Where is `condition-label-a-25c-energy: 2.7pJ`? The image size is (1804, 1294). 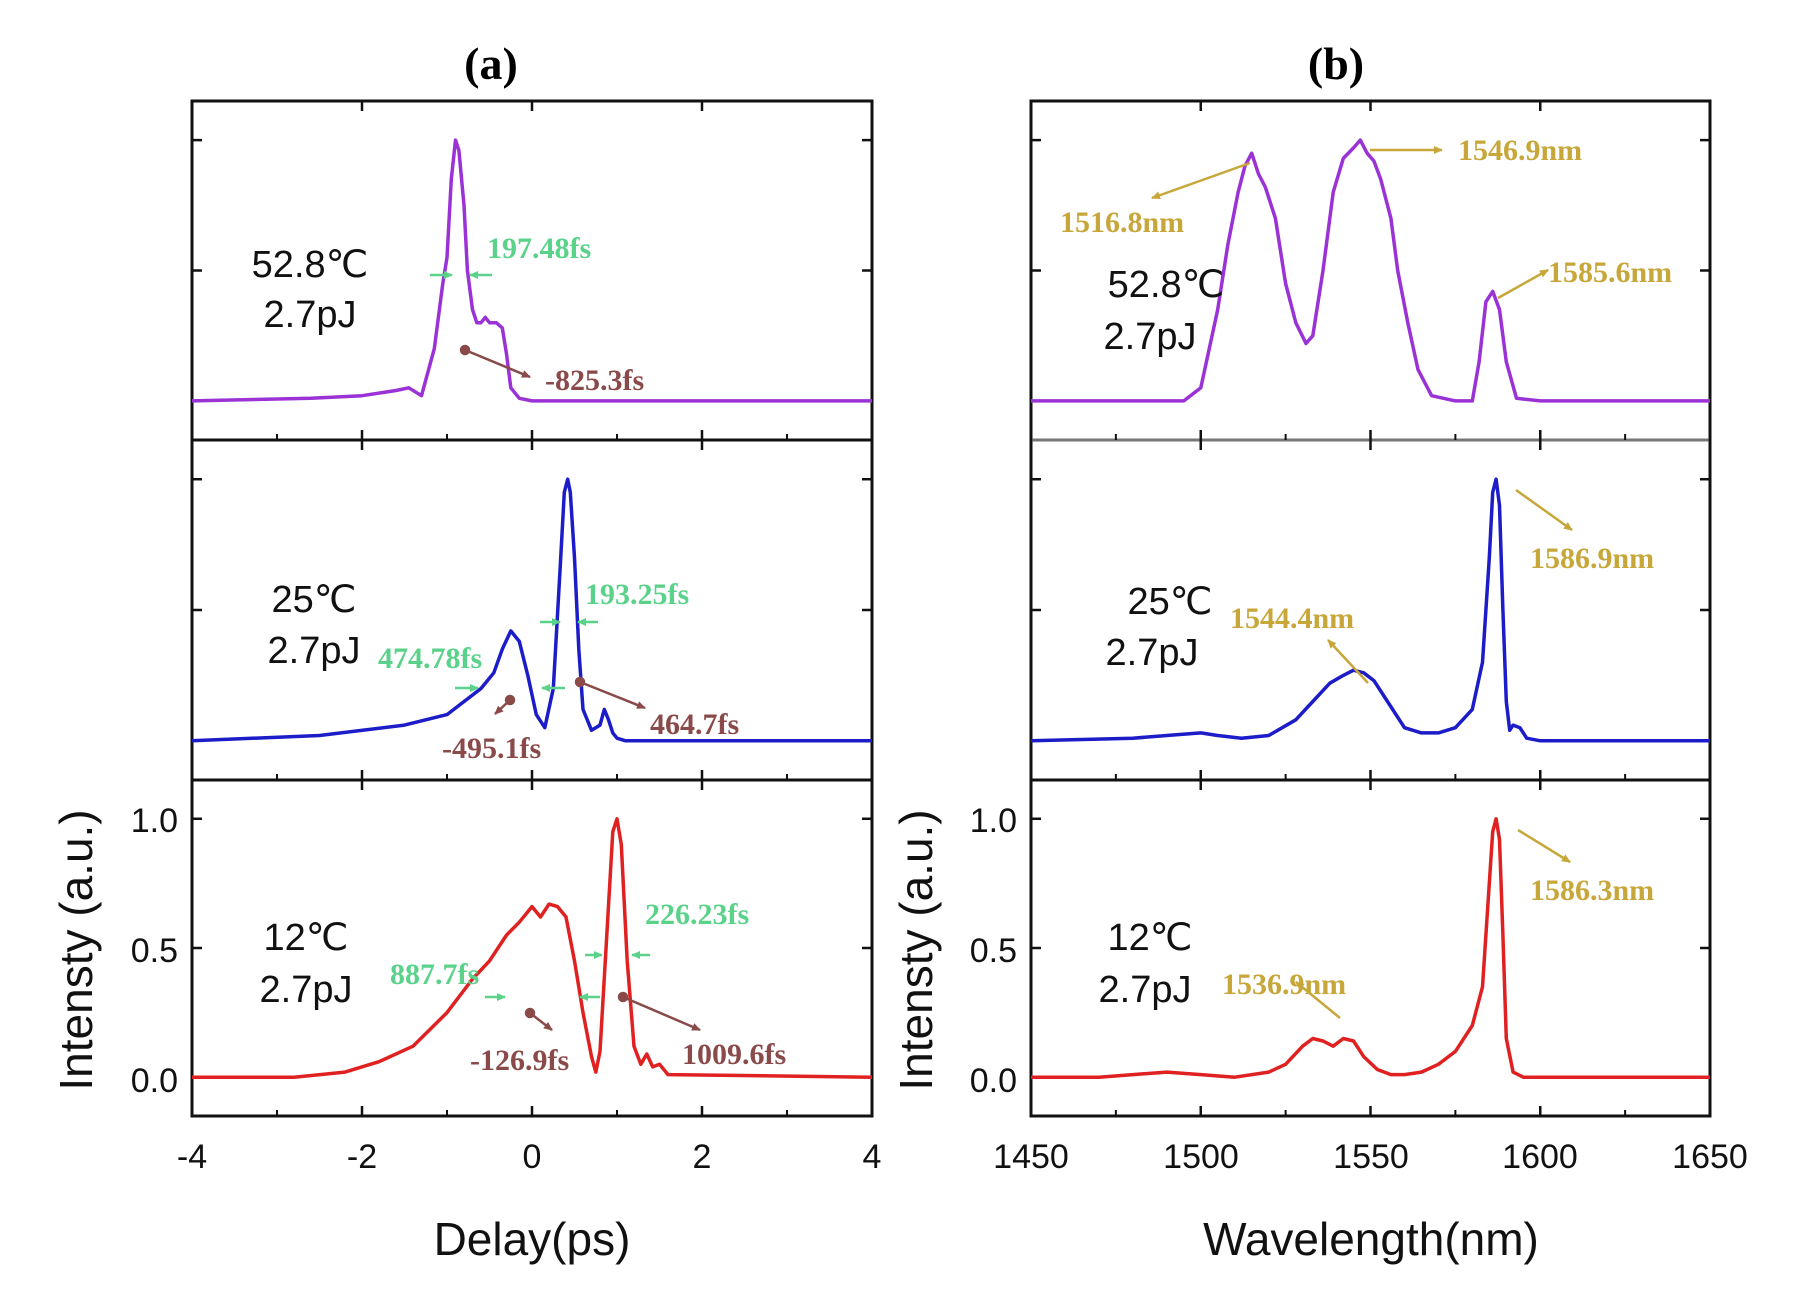 condition-label-a-25c-energy: 2.7pJ is located at coordinates (314, 651).